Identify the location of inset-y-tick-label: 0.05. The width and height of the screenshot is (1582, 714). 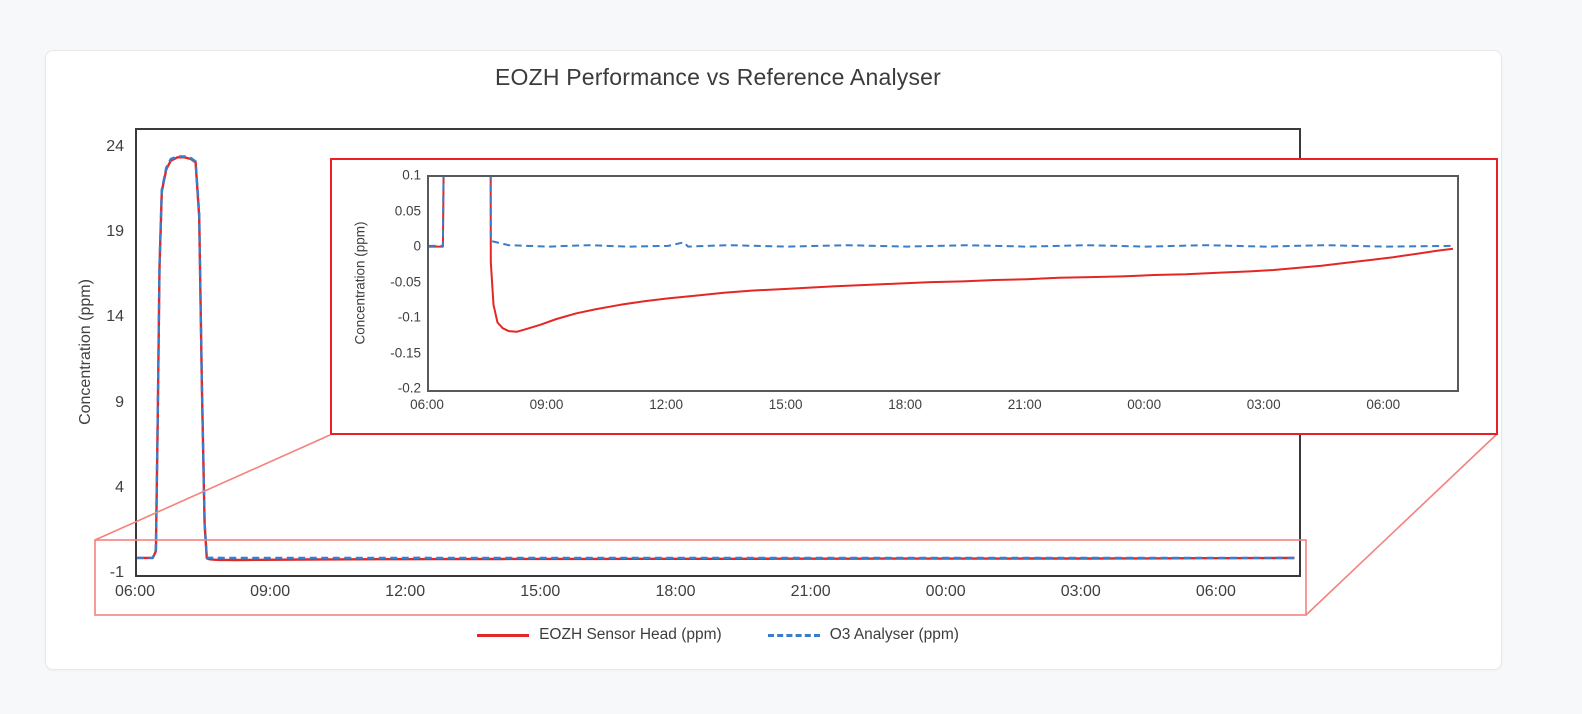
(407, 210).